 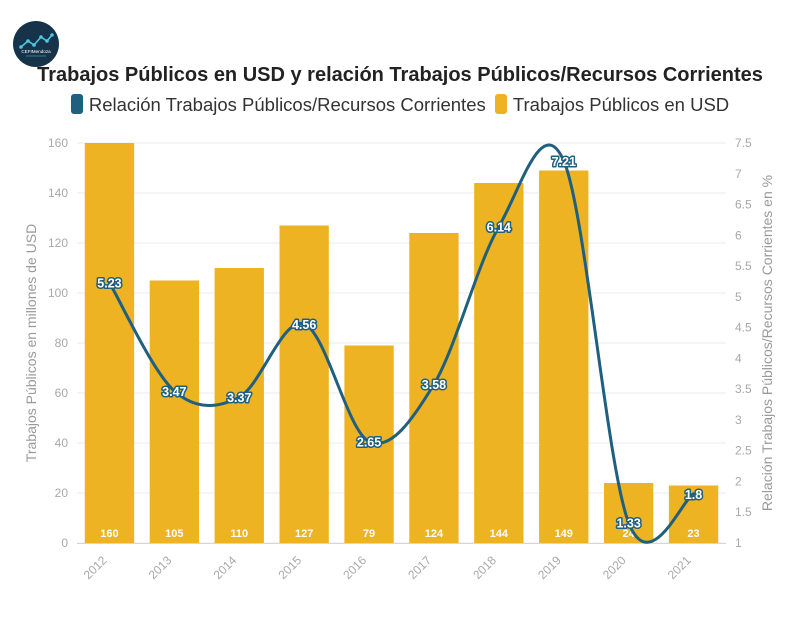 What do you see at coordinates (693, 534) in the screenshot?
I see `bar-value-label: 23` at bounding box center [693, 534].